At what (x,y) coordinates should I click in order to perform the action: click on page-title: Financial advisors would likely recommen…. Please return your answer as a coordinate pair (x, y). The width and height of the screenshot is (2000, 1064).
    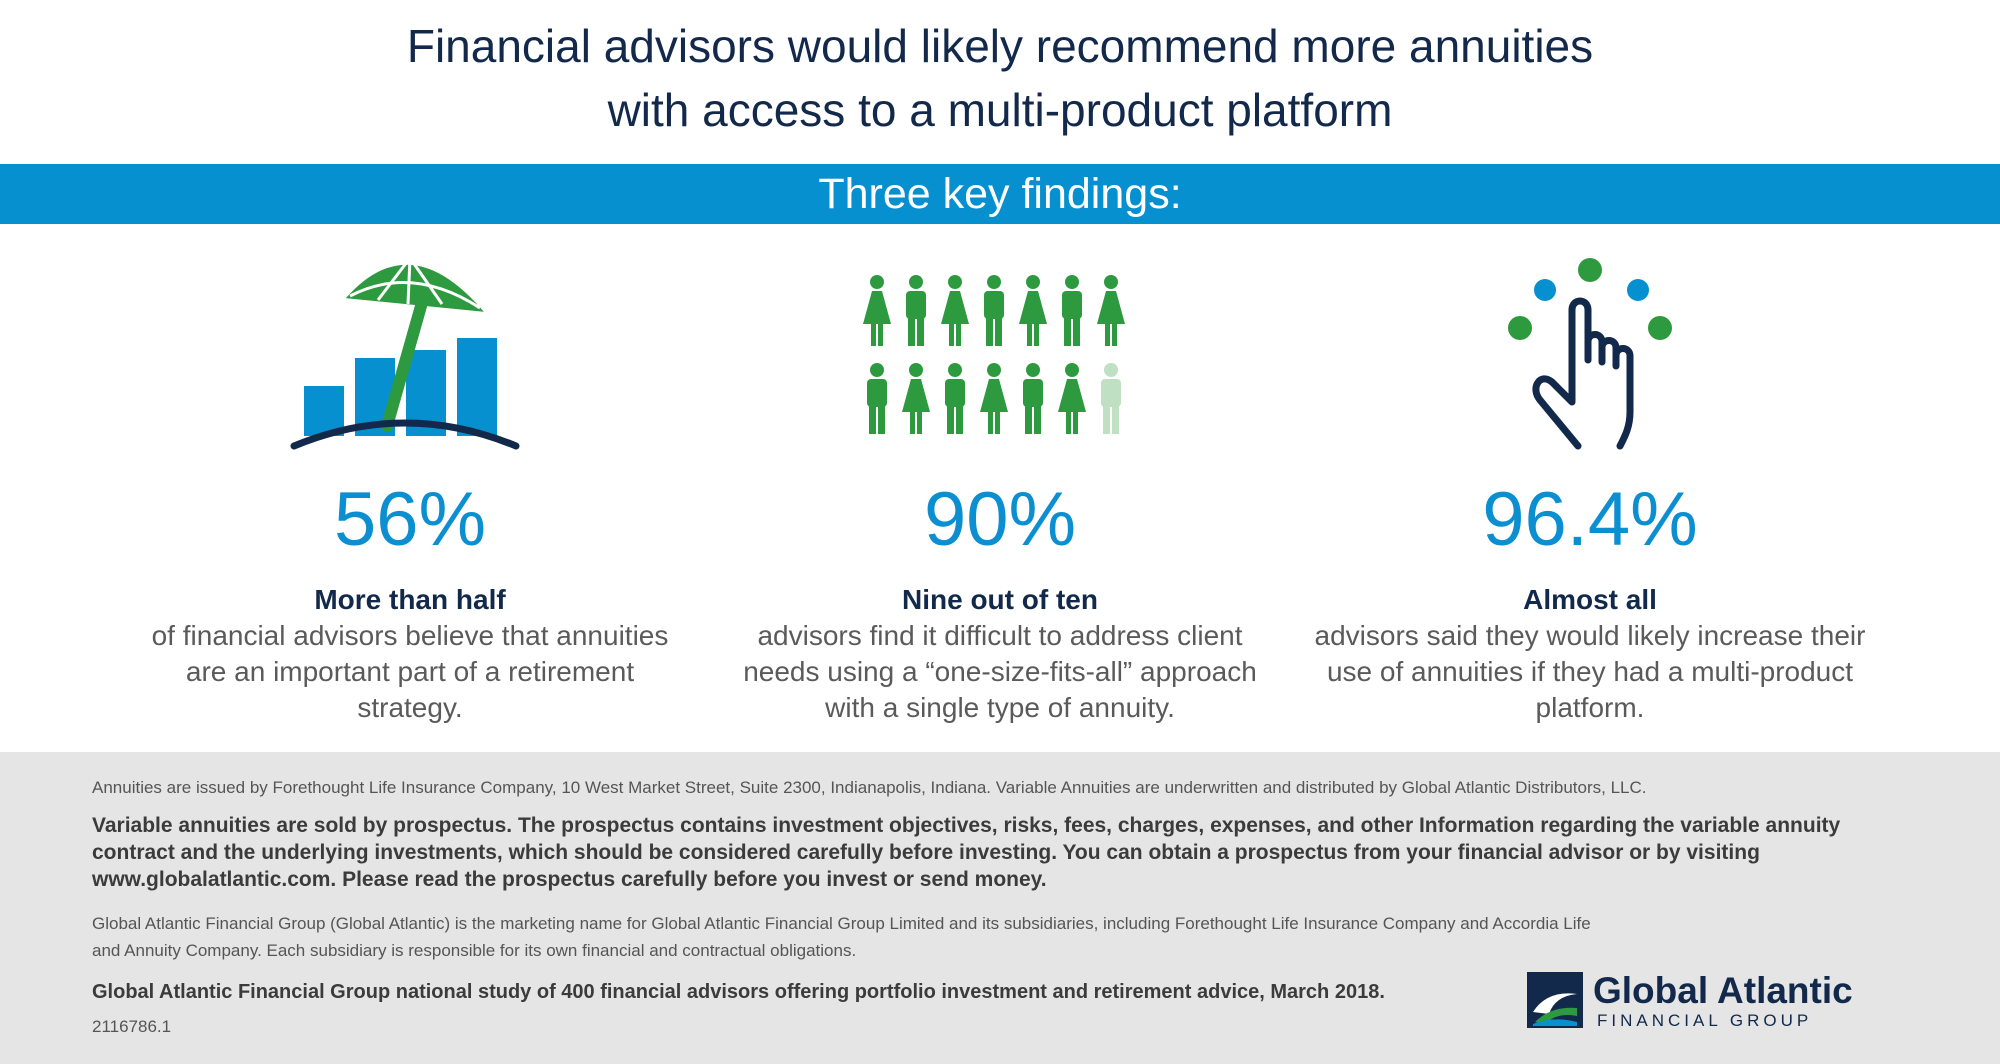
    Looking at the image, I should click on (1000, 78).